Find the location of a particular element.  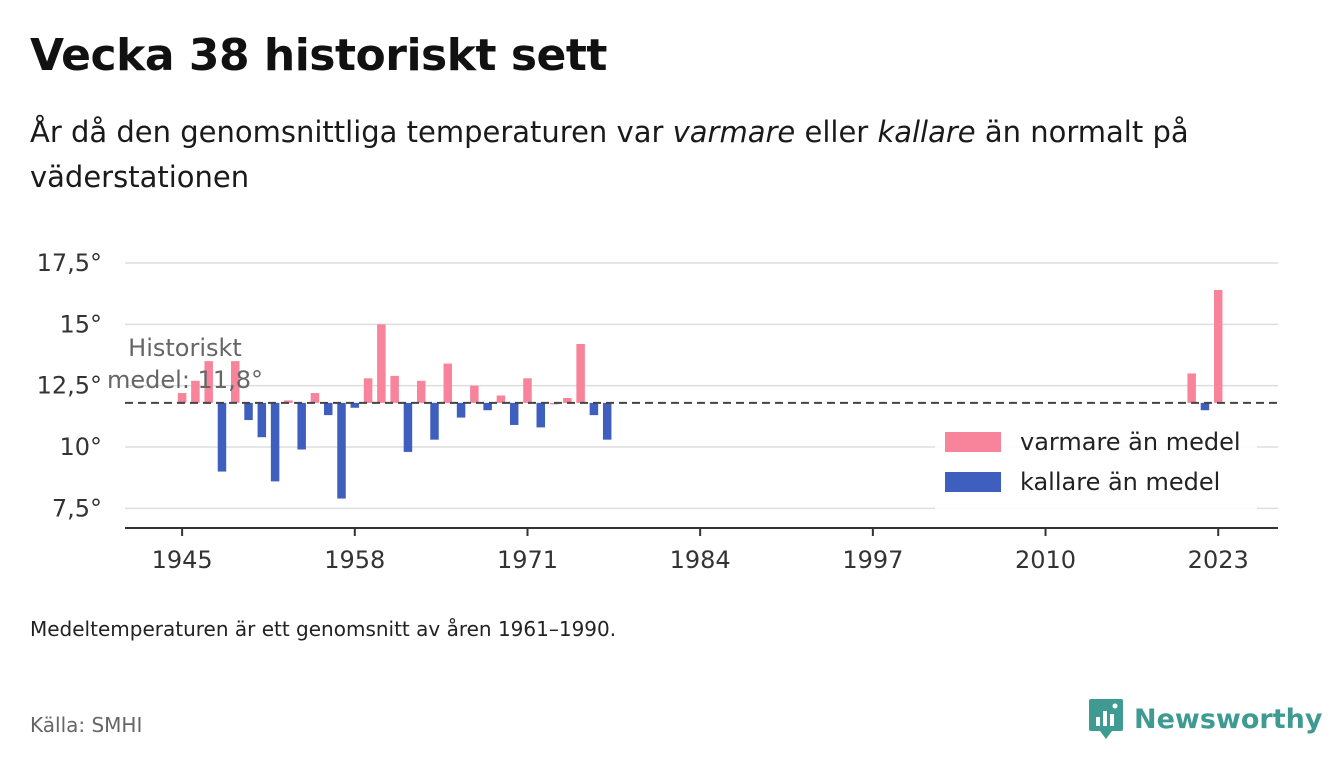

x-tick-label: 2023 is located at coordinates (1218, 560).